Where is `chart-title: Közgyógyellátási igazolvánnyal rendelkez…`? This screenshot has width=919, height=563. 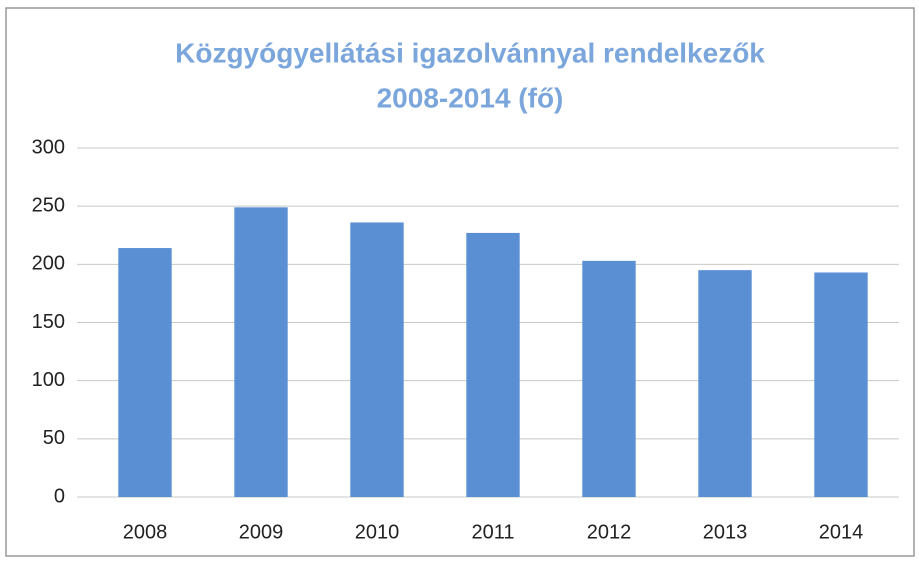
chart-title: Közgyógyellátási igazolvánnyal rendelkez… is located at coordinates (470, 52).